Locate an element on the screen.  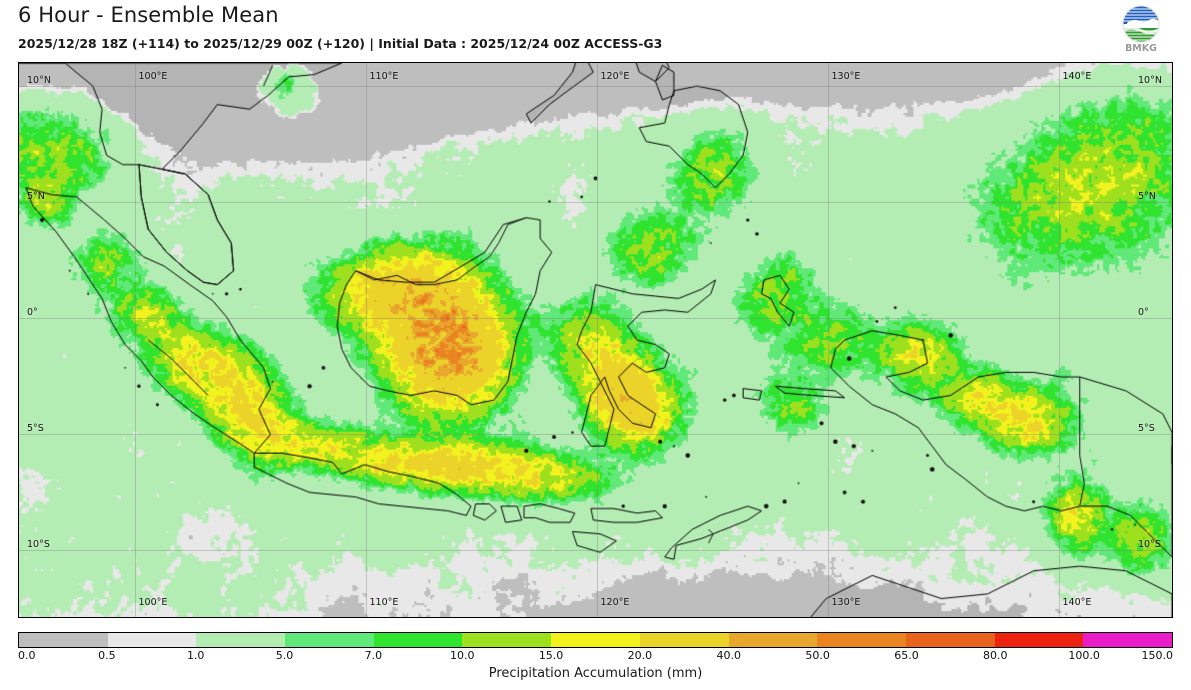
lat-label-5-right: 5°N is located at coordinates (1147, 196).